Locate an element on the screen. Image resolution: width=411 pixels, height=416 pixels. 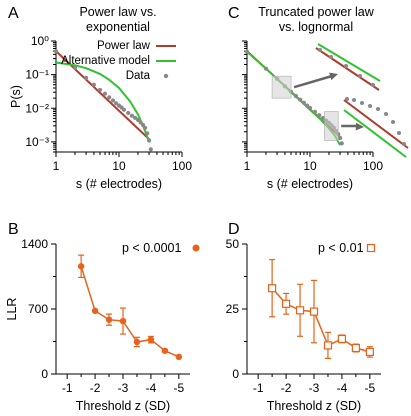
x-tick-label: 1 is located at coordinates (56, 166).